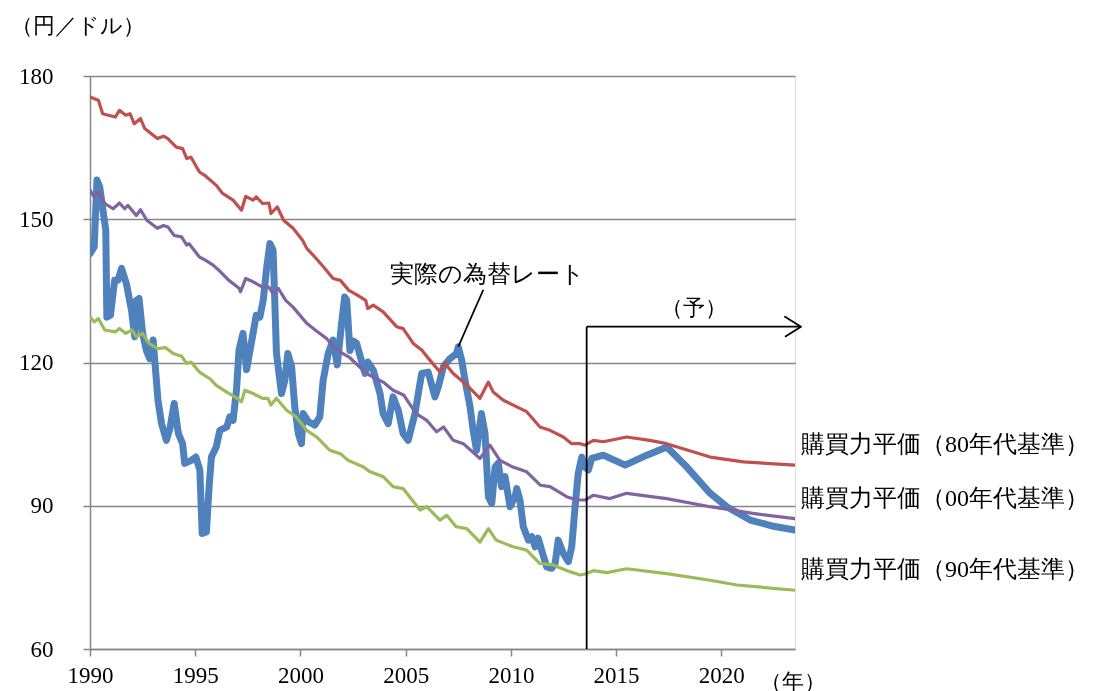 The width and height of the screenshot is (1103, 691). Describe the element at coordinates (42, 506) in the screenshot. I see `y-tick-label: 90` at that location.